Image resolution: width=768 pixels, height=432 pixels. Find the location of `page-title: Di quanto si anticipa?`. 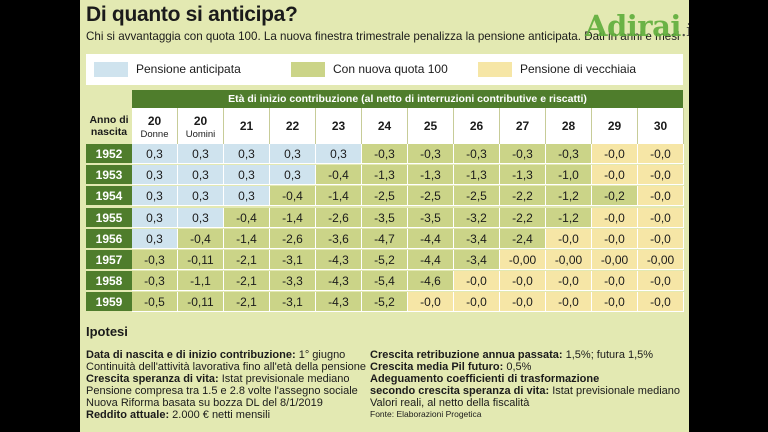

page-title: Di quanto si anticipa? is located at coordinates (192, 14).